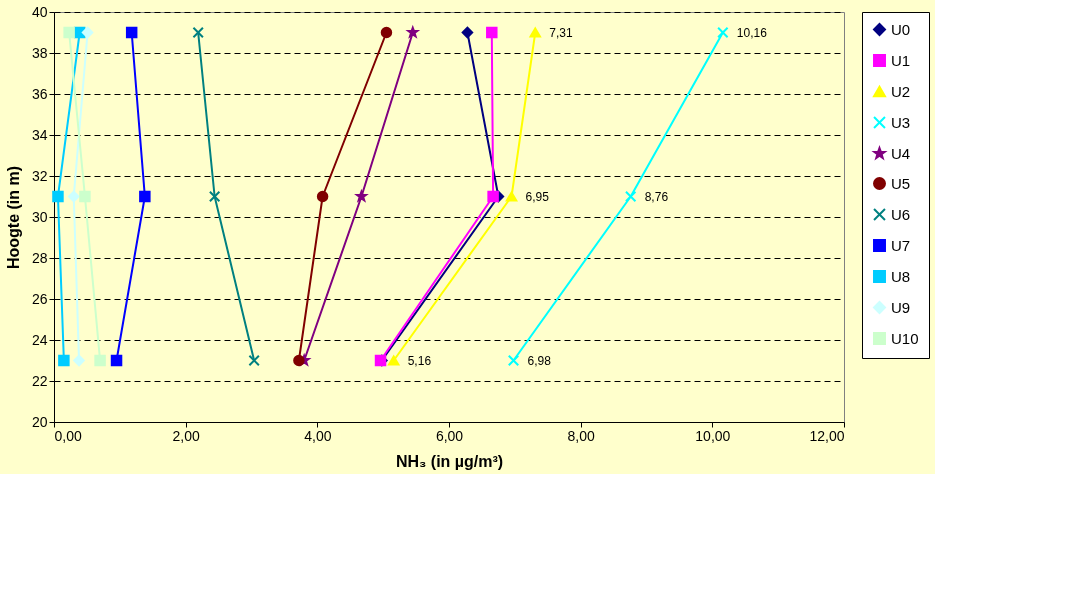  I want to click on legend-label: U2, so click(901, 91).